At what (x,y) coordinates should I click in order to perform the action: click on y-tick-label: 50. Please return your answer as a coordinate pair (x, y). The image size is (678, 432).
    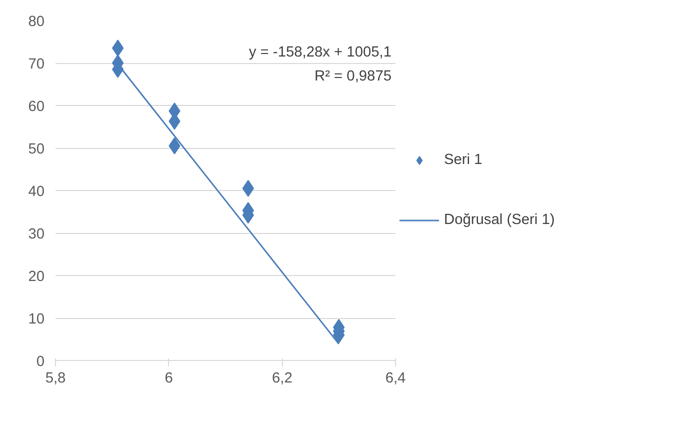
    Looking at the image, I should click on (36, 150).